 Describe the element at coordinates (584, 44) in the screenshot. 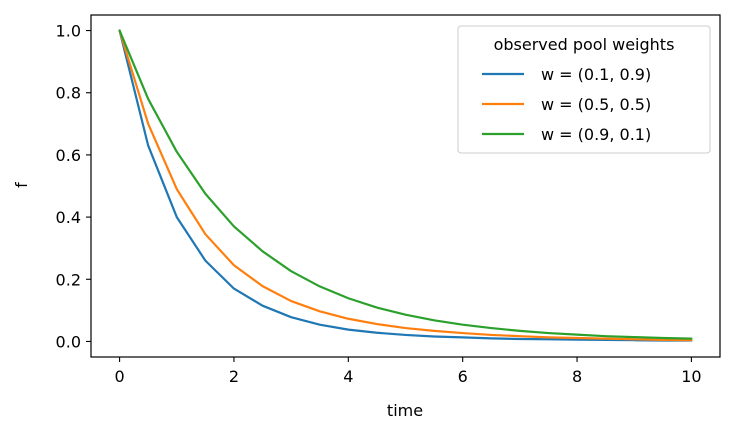

I see `legend-title: observed pool weights` at that location.